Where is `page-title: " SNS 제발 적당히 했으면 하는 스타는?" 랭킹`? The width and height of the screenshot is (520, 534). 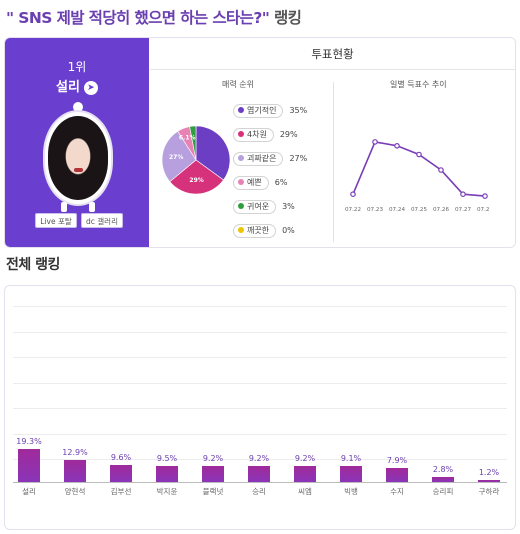 page-title: " SNS 제발 적당히 했으면 하는 스타는?" 랭킹 is located at coordinates (154, 17).